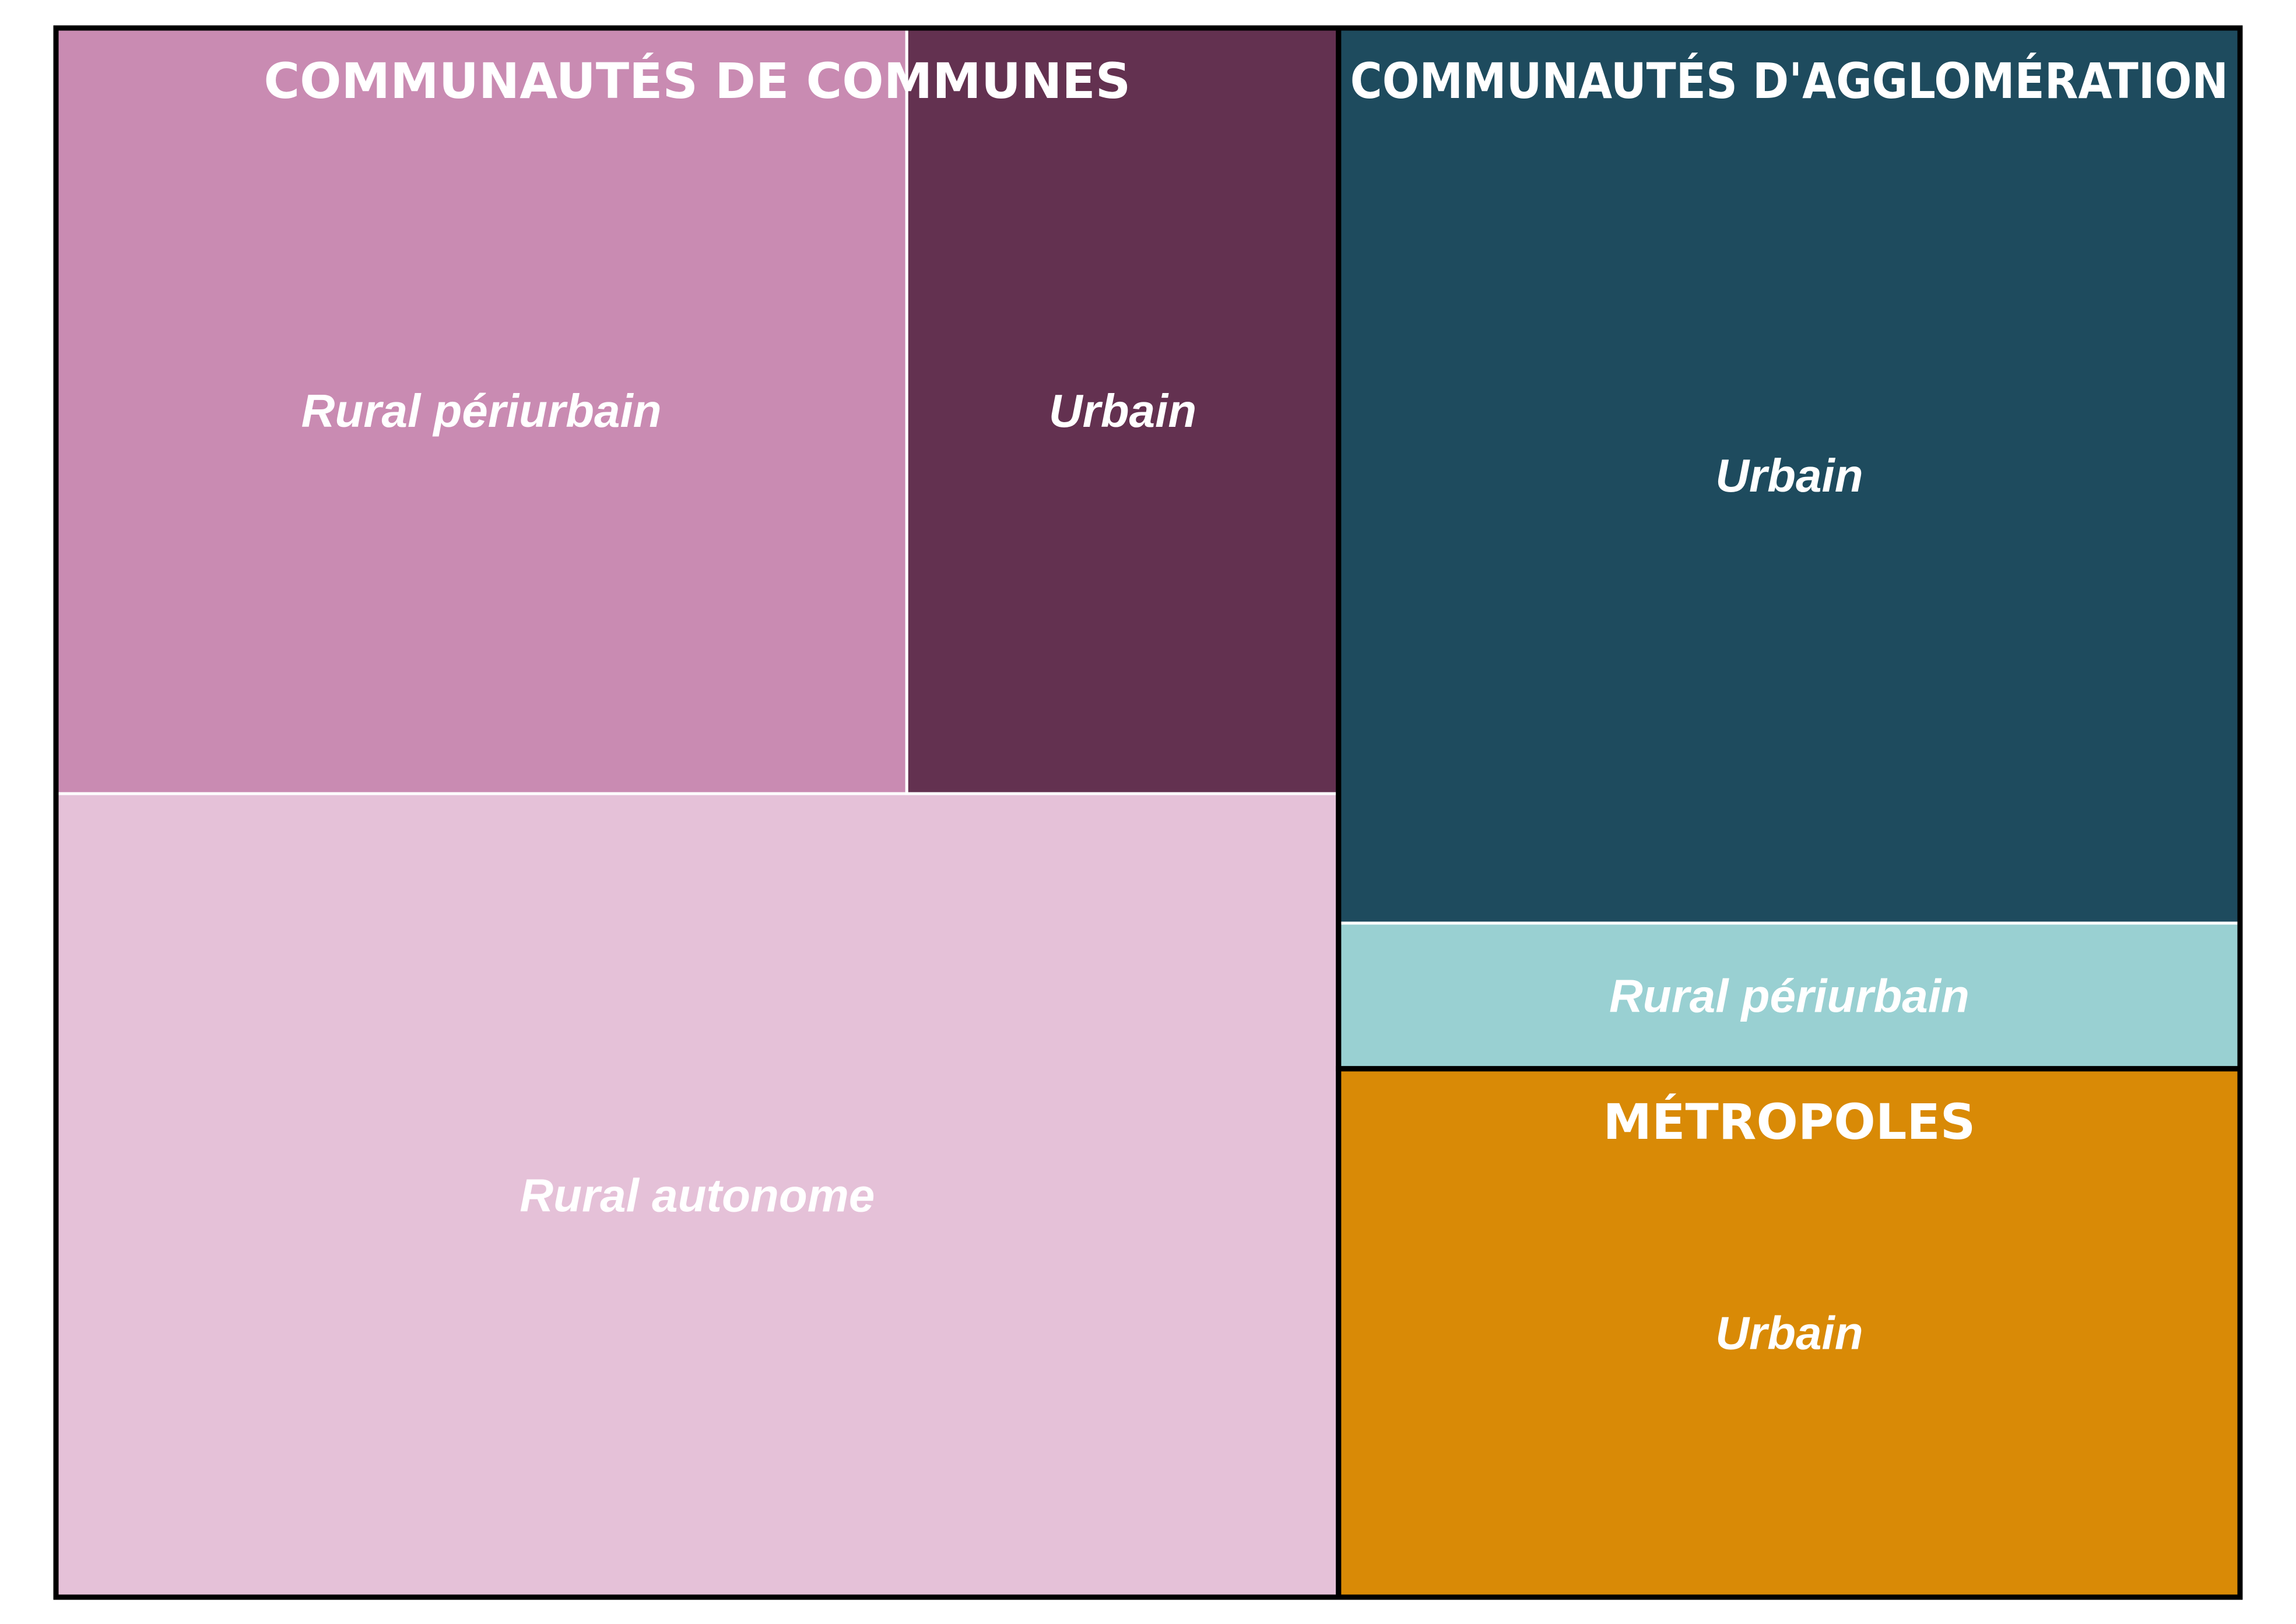 The height and width of the screenshot is (1624, 2296). Describe the element at coordinates (1789, 1122) in the screenshot. I see `treemap-group-label: MÉTROPOLES` at that location.